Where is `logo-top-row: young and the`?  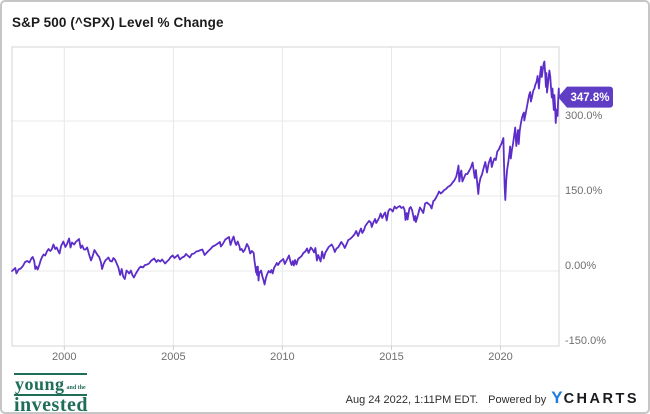 logo-top-row: young and the is located at coordinates (50, 384).